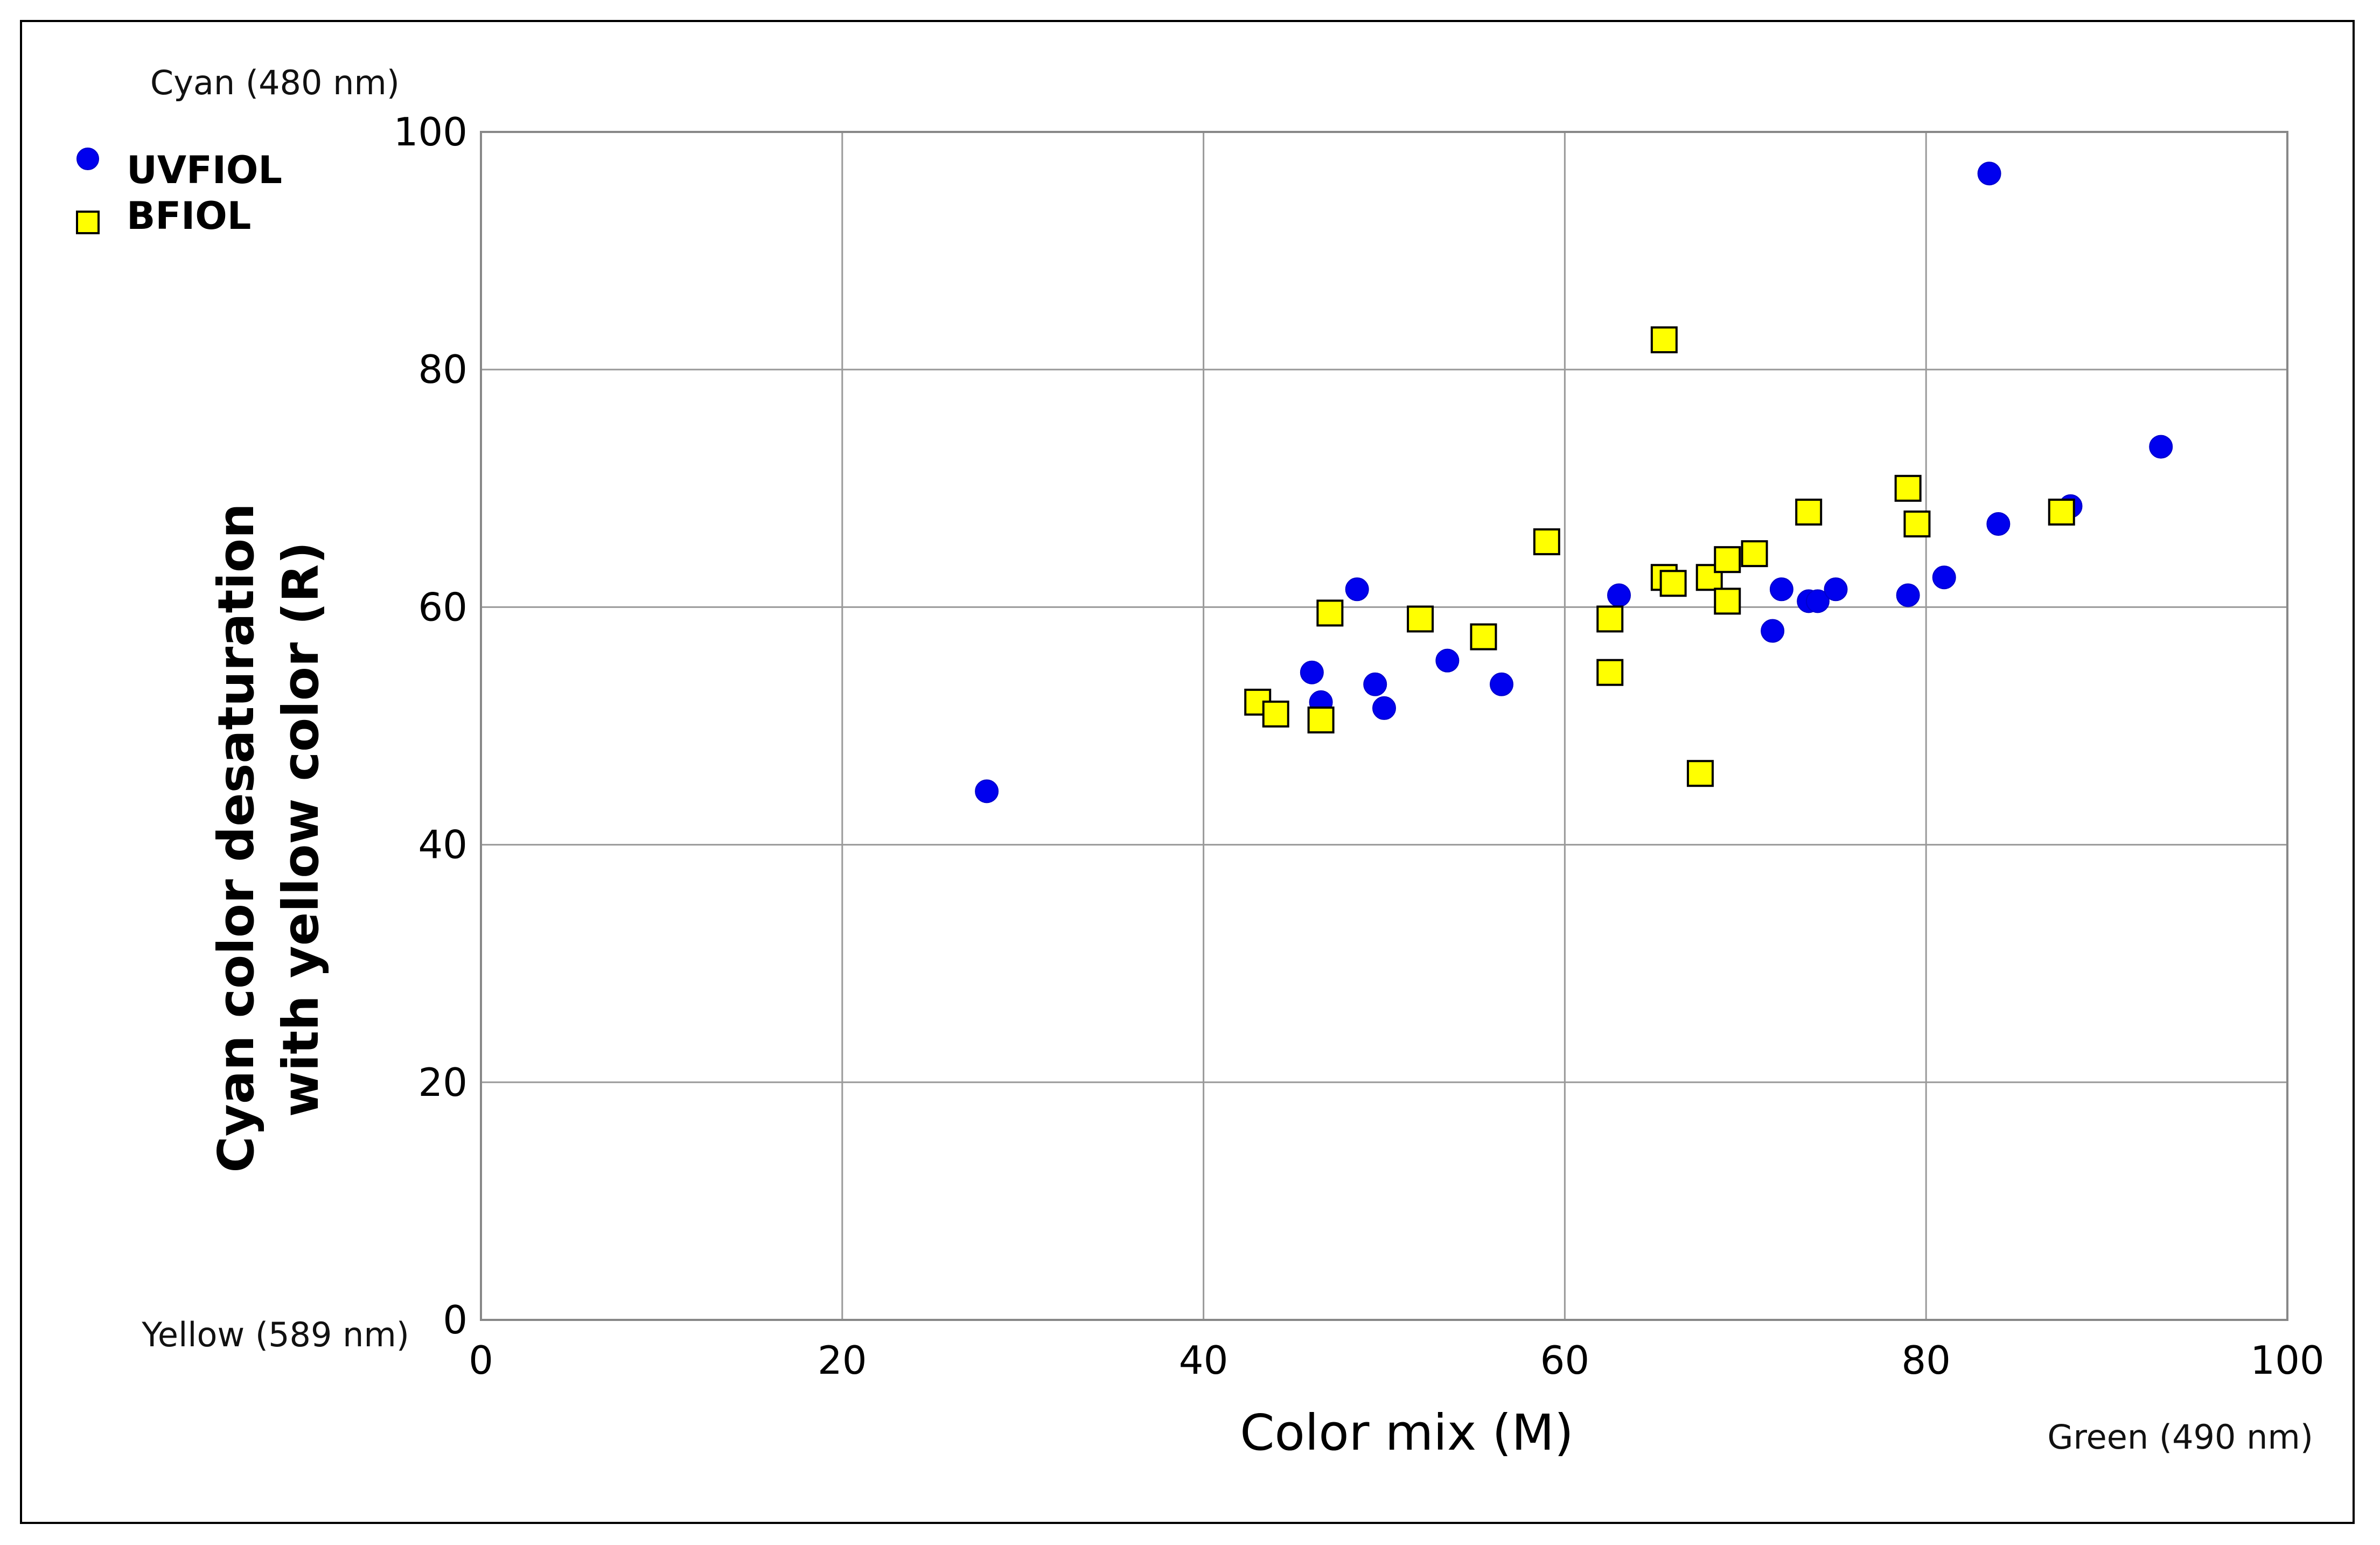  I want to click on x-right-end-label: Green (490 nm), so click(2180, 1437).